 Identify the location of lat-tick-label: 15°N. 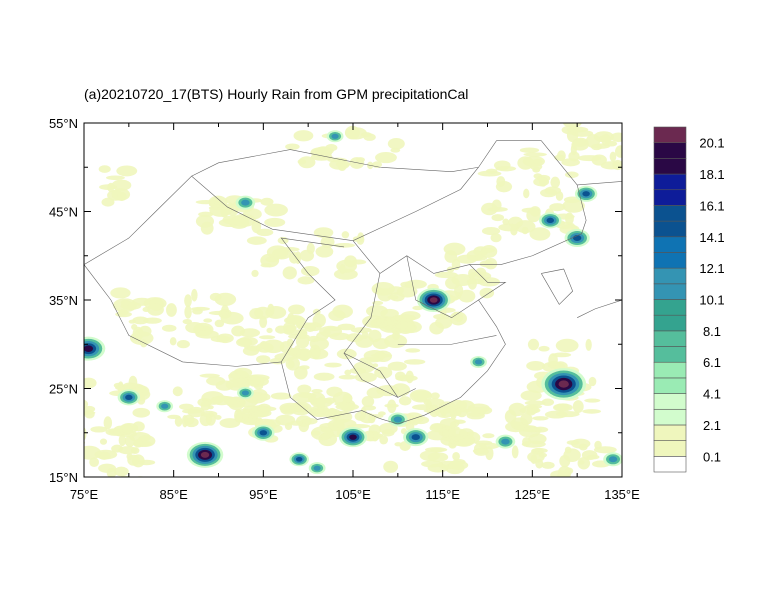
(63, 477).